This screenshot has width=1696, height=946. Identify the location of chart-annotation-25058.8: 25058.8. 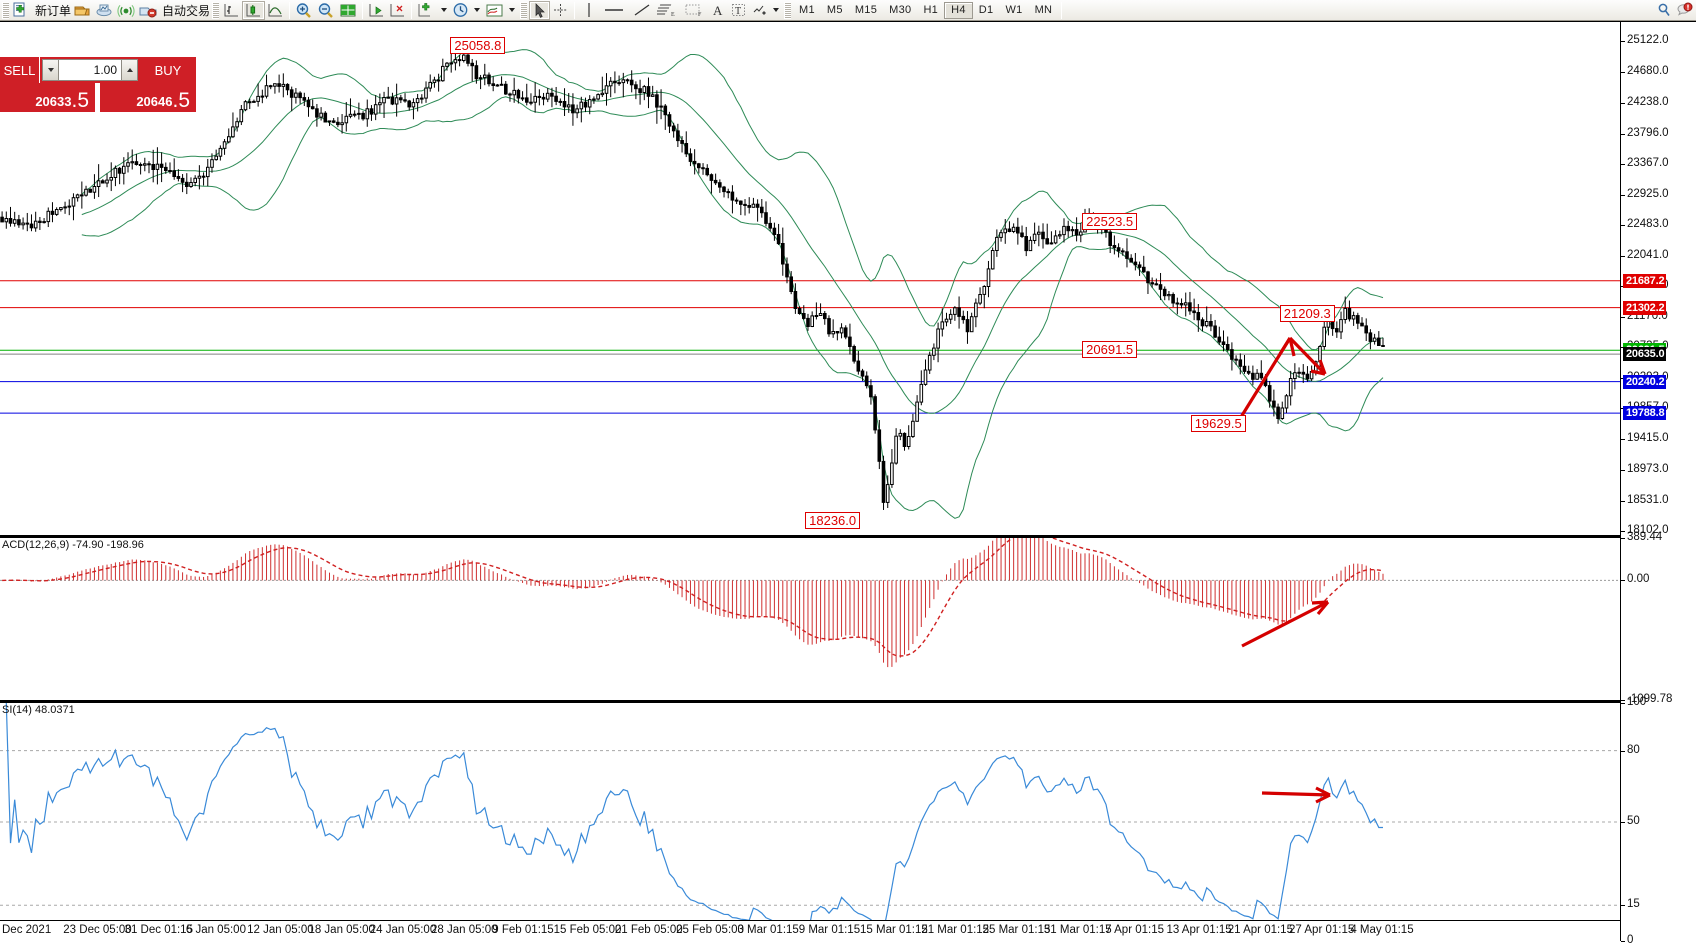
(478, 45).